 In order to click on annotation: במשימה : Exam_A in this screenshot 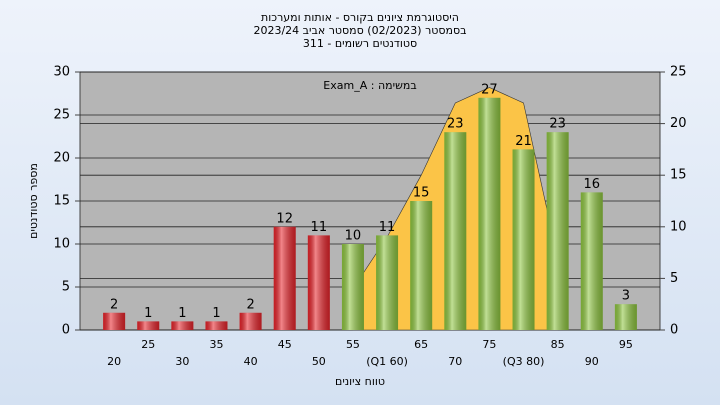, I will do `click(369, 85)`.